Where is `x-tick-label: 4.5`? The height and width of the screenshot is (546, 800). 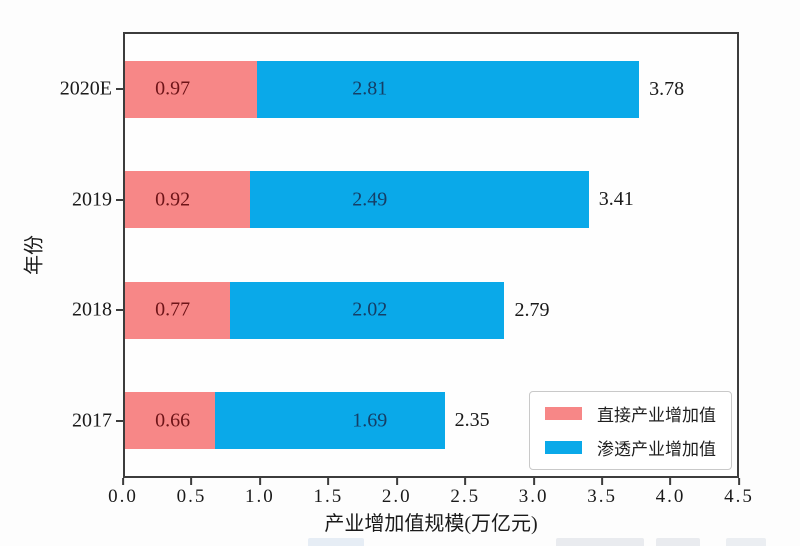
x-tick-label: 4.5 is located at coordinates (739, 496).